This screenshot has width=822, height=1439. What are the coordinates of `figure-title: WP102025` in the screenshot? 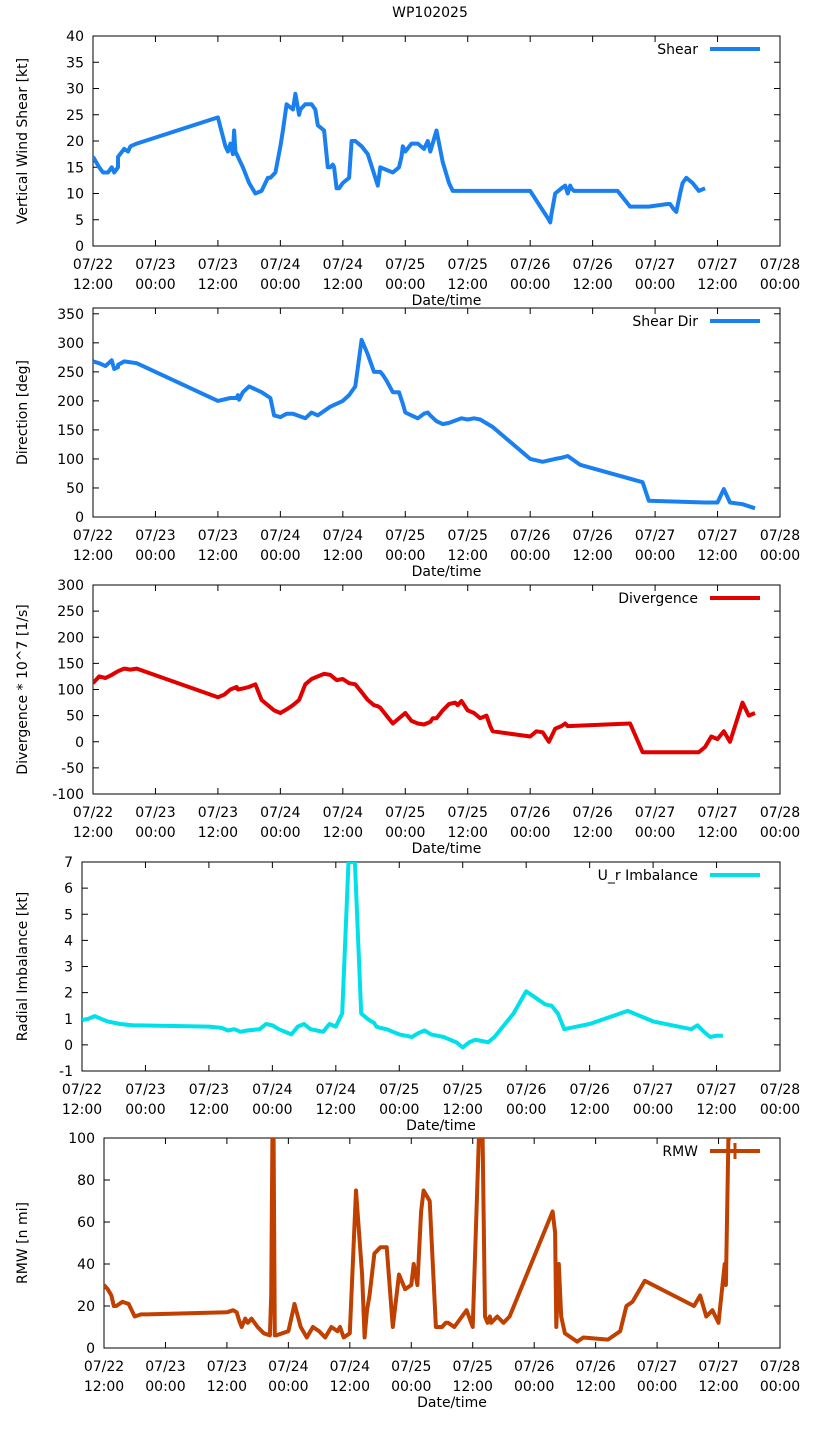 It's located at (430, 13).